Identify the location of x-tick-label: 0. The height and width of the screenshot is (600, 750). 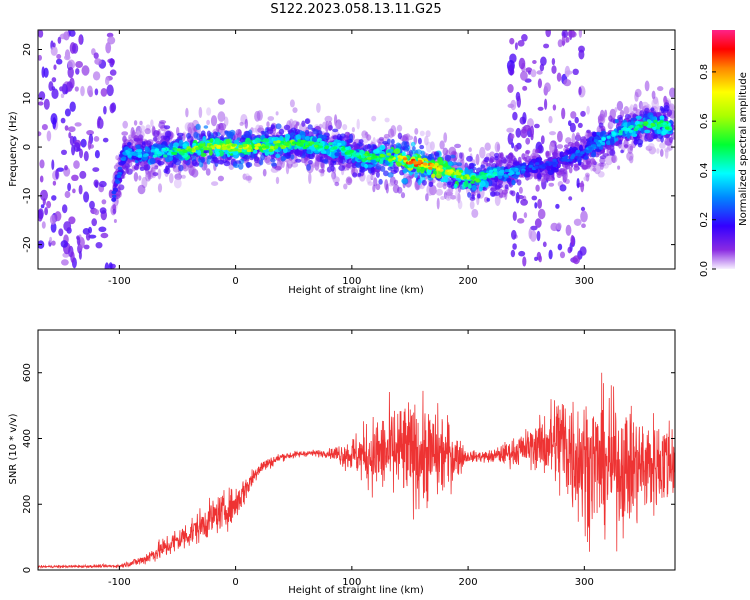
(235, 281).